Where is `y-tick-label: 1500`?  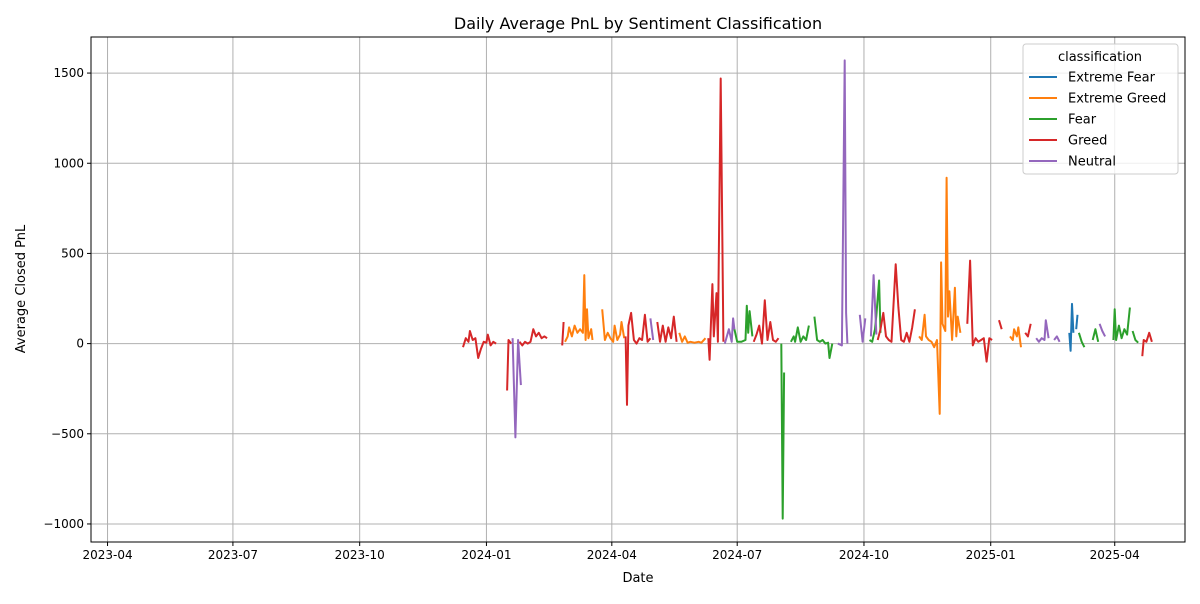 y-tick-label: 1500 is located at coordinates (68, 73).